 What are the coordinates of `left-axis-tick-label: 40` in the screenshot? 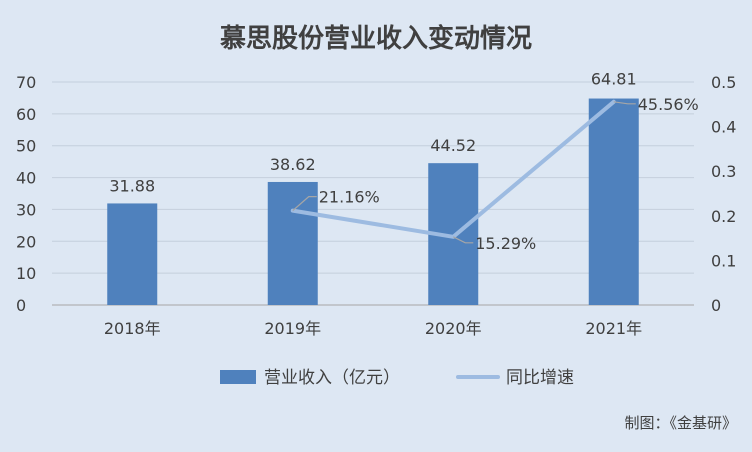 It's located at (26, 178).